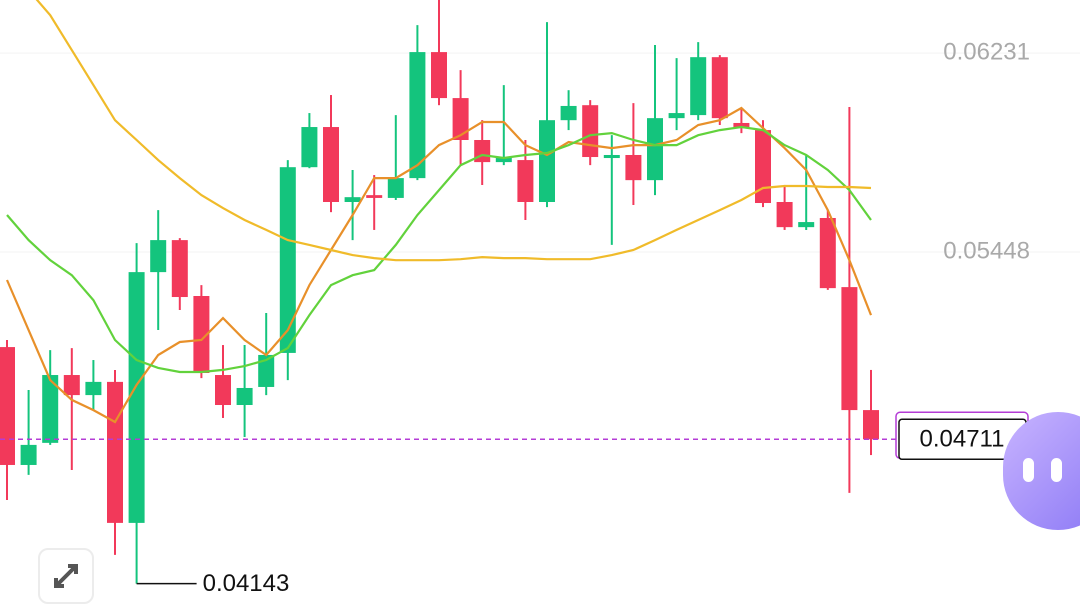  I want to click on last-price-label: 0.04711, so click(962, 439).